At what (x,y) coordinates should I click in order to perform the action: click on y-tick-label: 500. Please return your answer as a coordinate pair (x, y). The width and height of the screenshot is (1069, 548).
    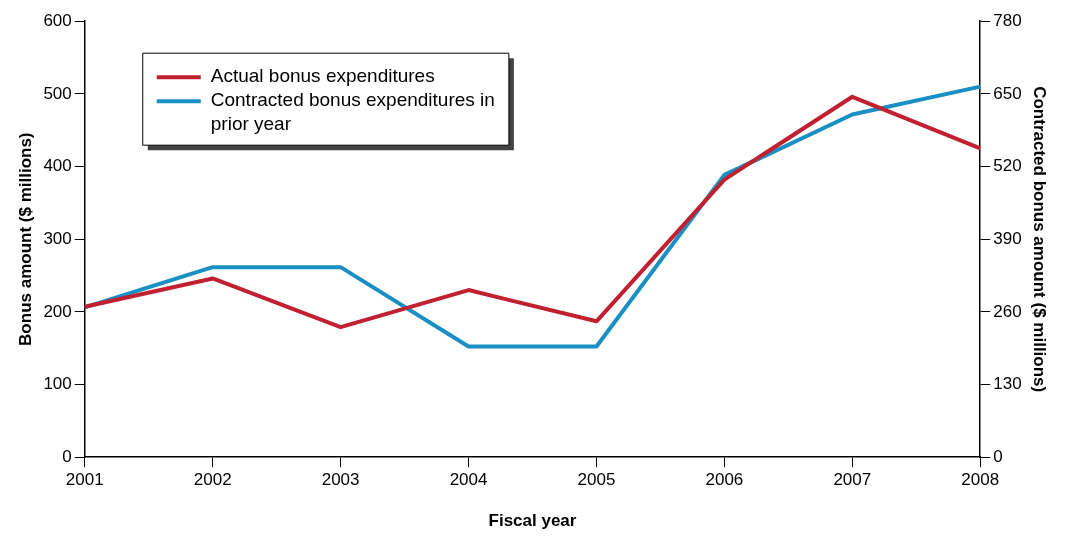
    Looking at the image, I should click on (57, 93).